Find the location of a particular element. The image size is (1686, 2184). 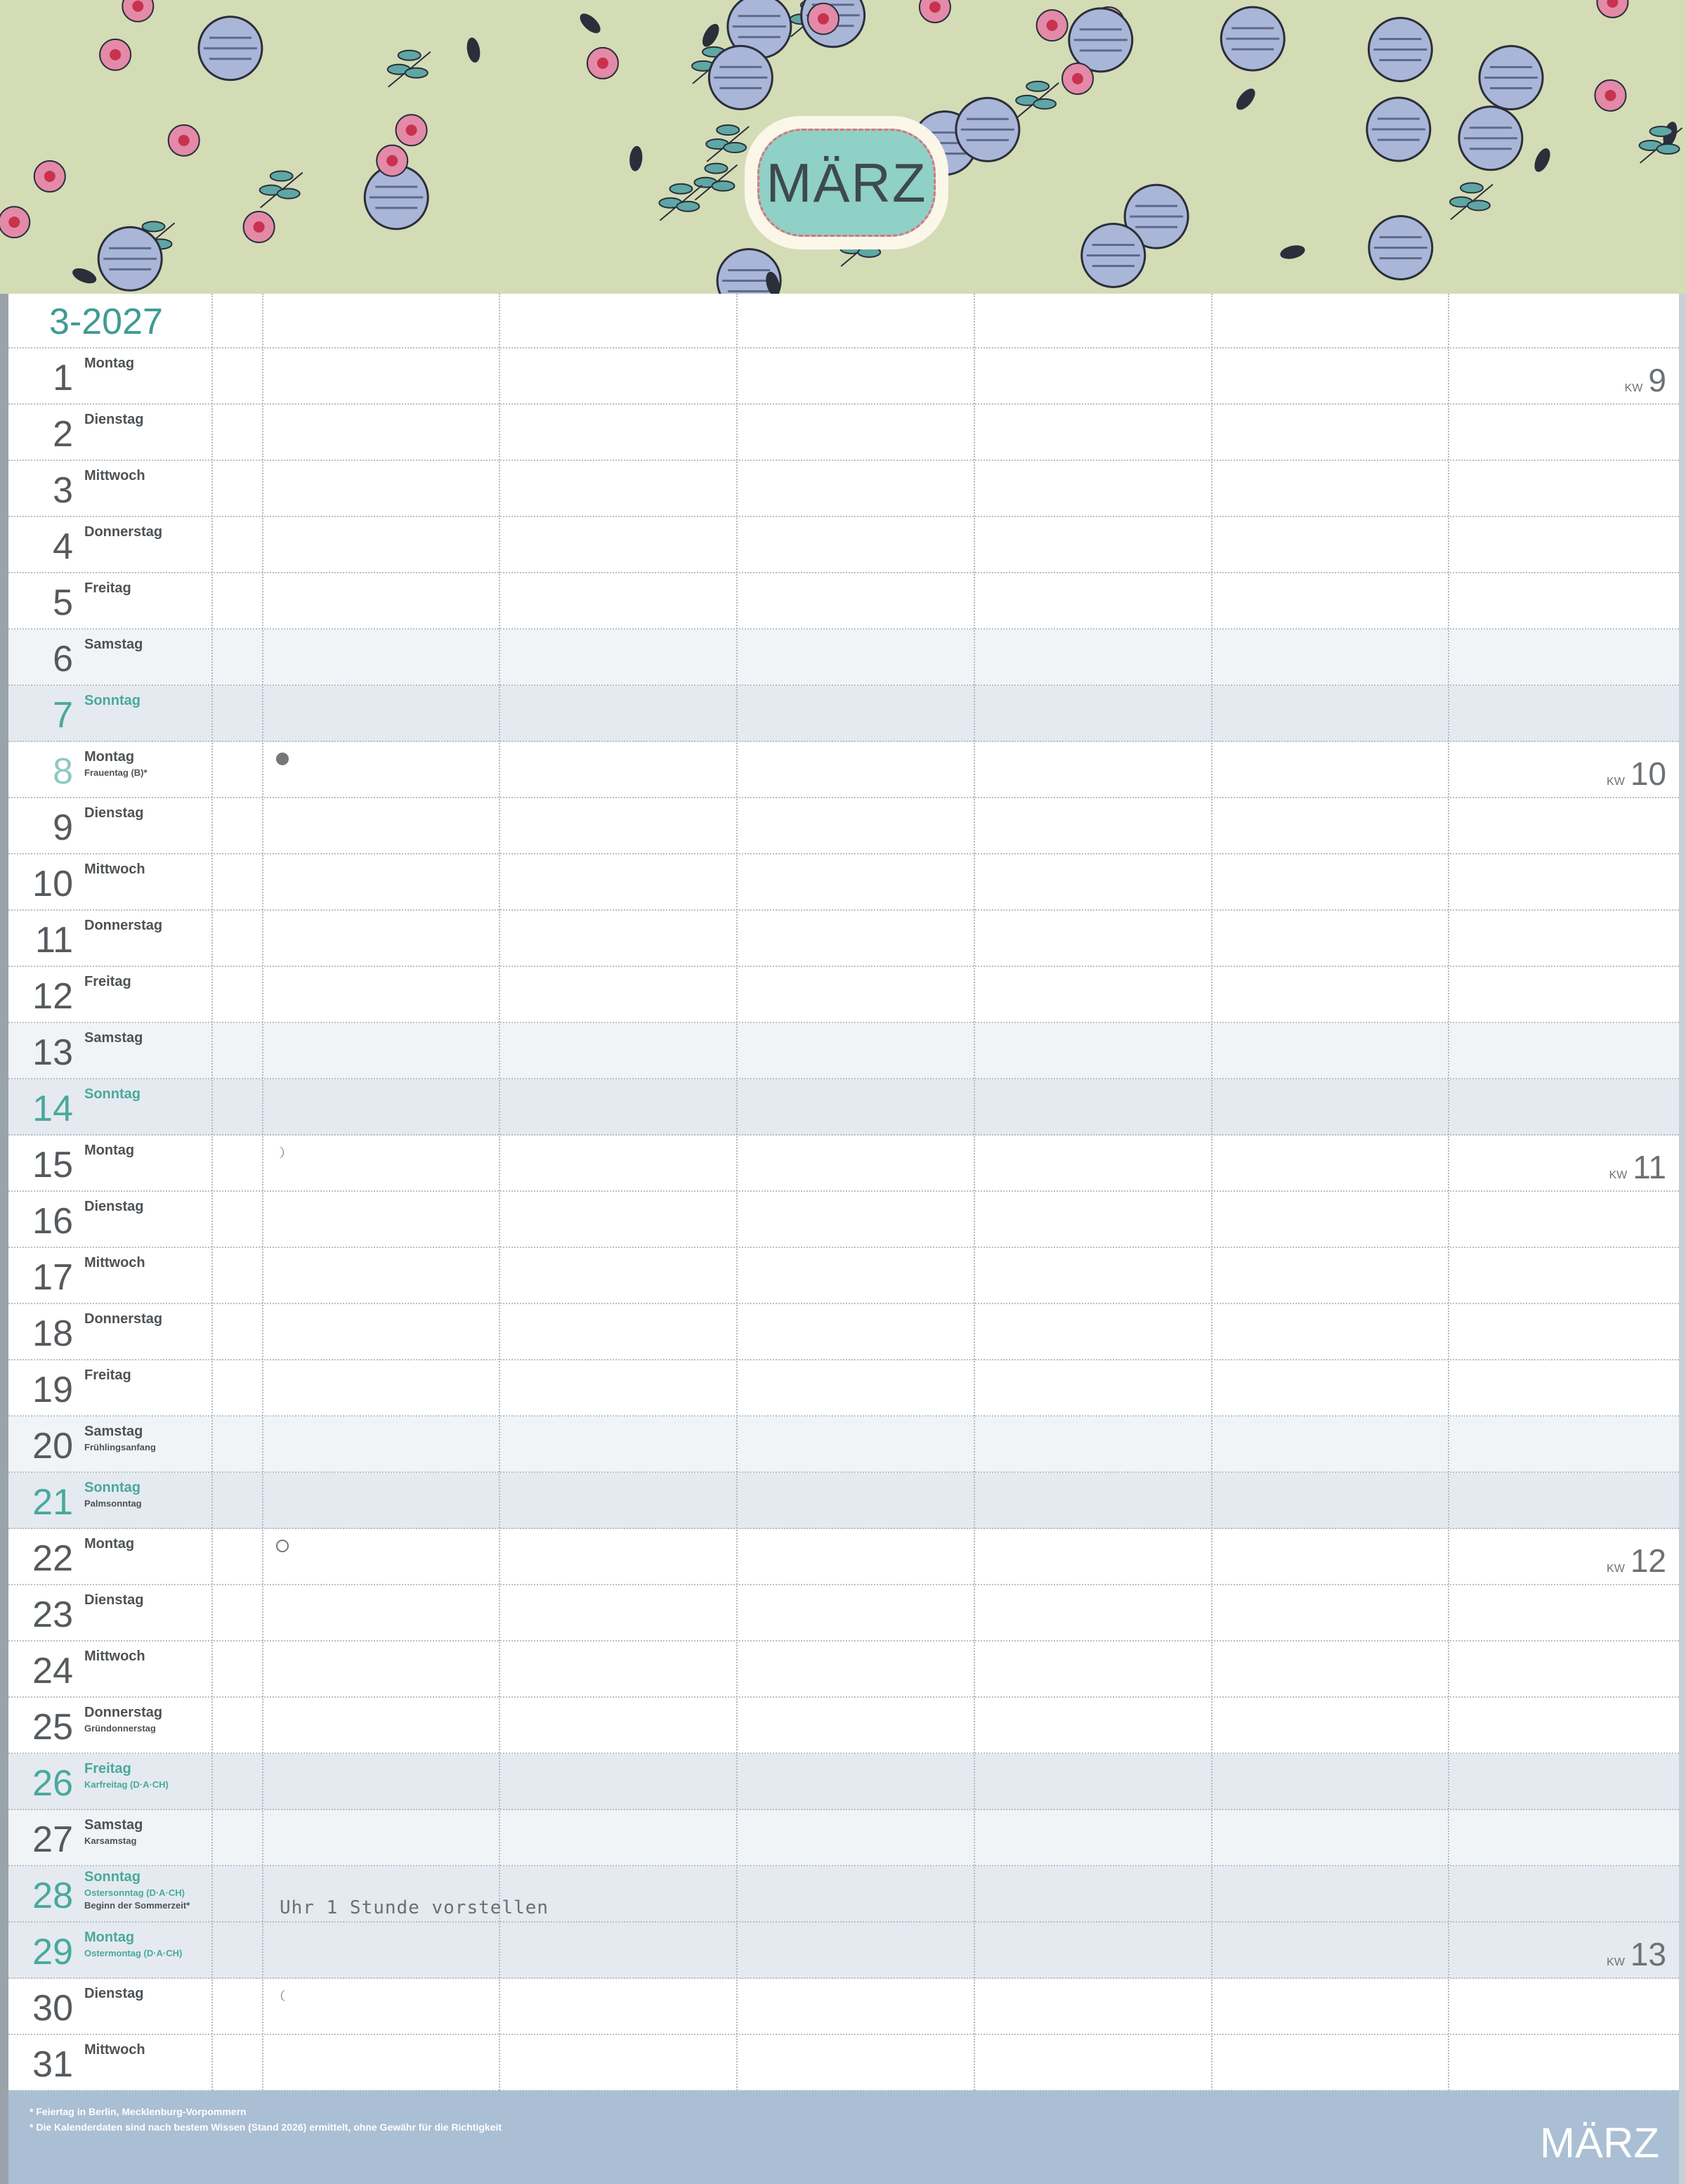

calendar-week: KW 9 is located at coordinates (1646, 380).